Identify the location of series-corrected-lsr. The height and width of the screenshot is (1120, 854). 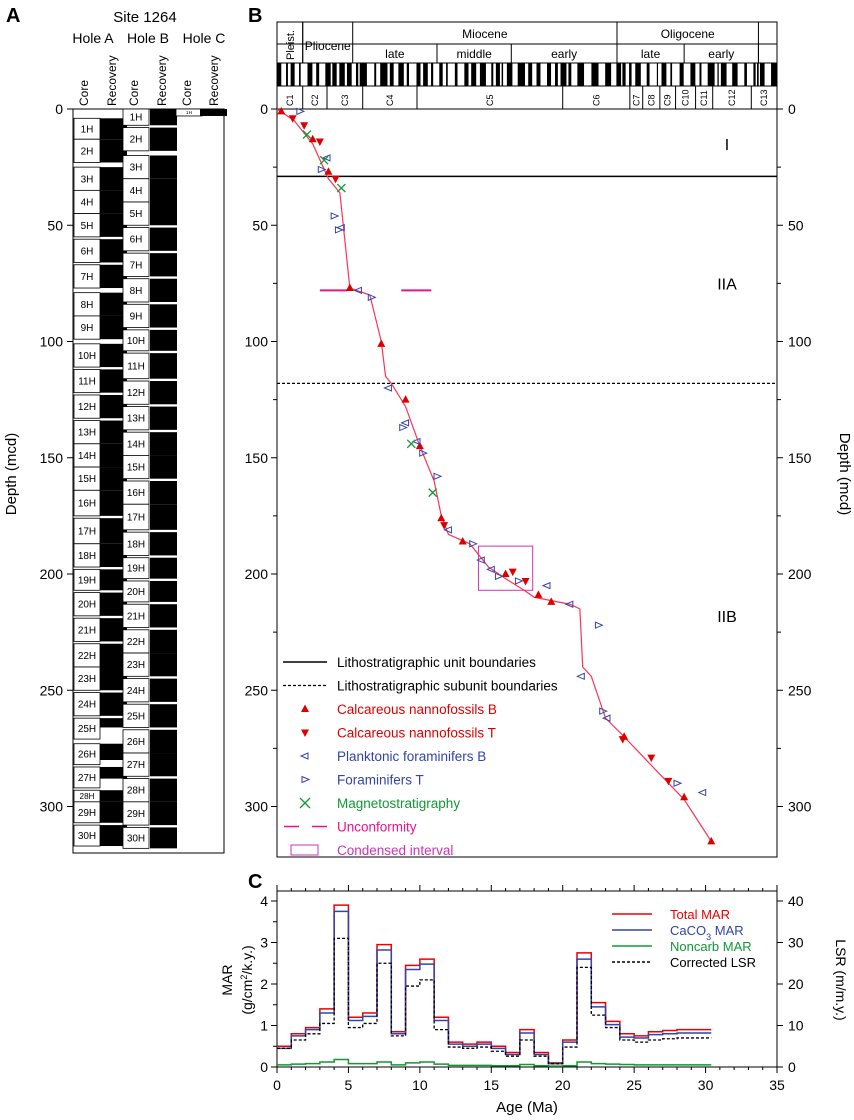
(494, 1001).